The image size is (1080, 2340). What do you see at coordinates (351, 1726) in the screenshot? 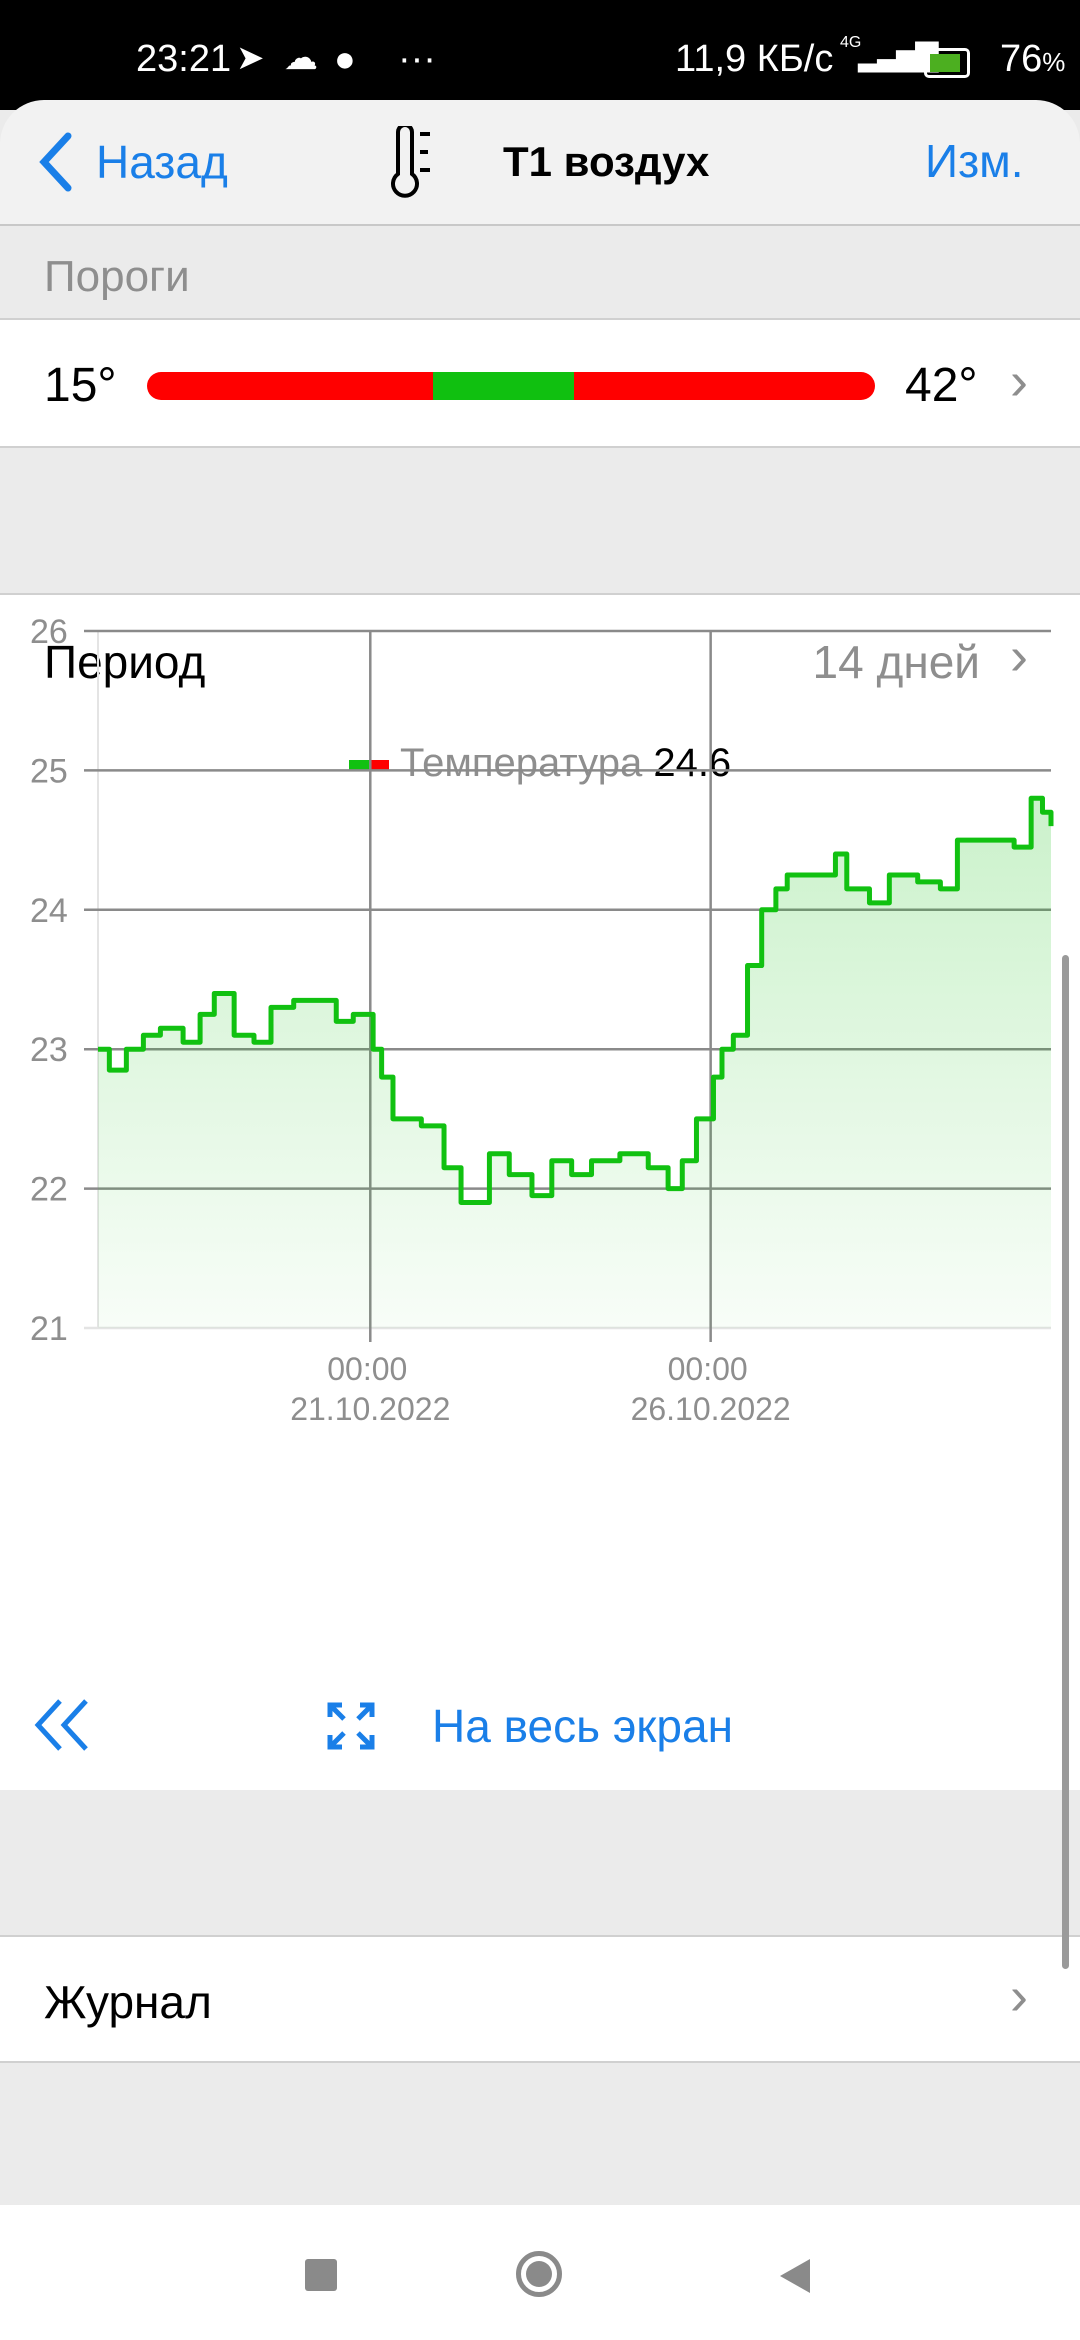
I see `expand-icon` at bounding box center [351, 1726].